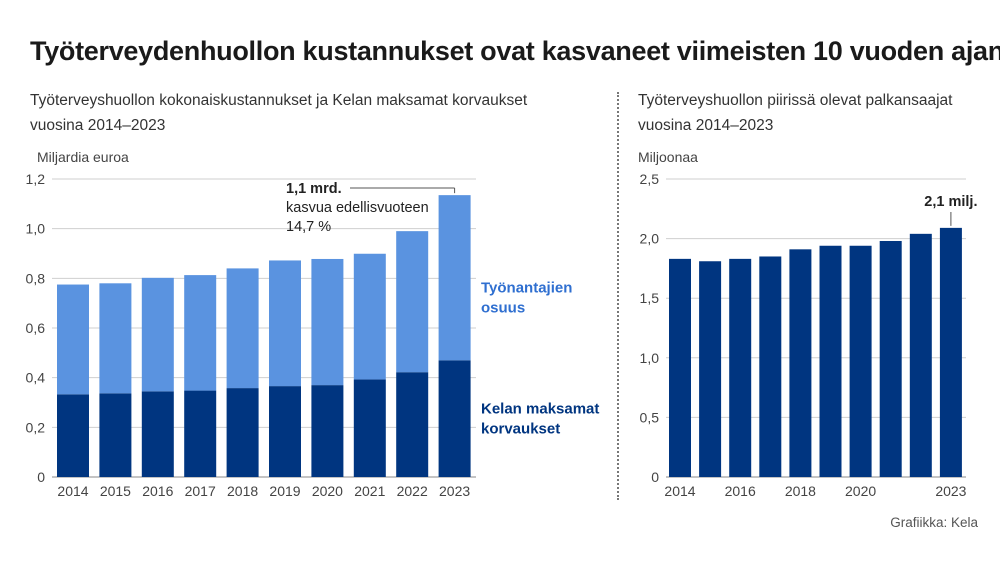  I want to click on y-tick-label: 0,2, so click(36, 427).